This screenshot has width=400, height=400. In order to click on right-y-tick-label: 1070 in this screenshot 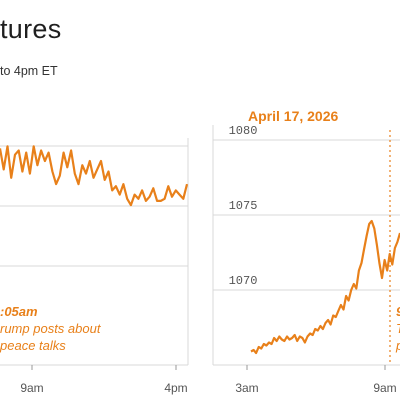, I will do `click(243, 281)`.